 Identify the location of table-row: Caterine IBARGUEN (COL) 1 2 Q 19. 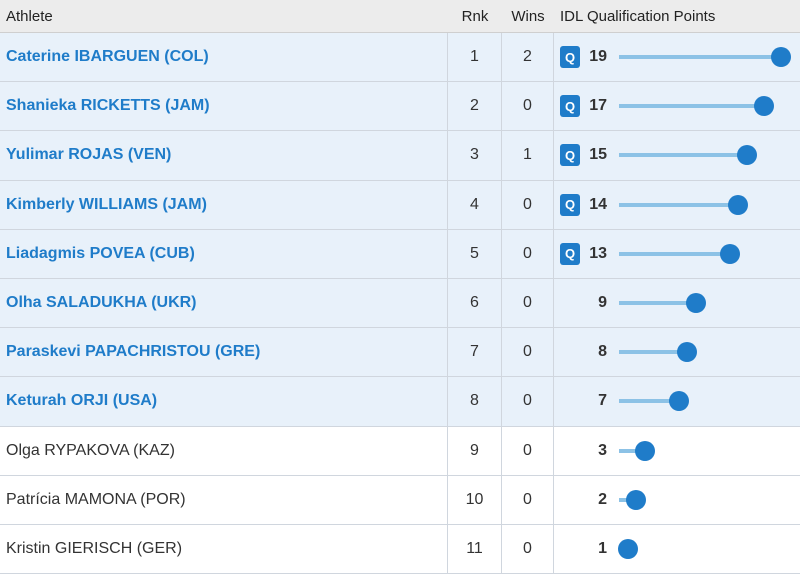
(400, 58).